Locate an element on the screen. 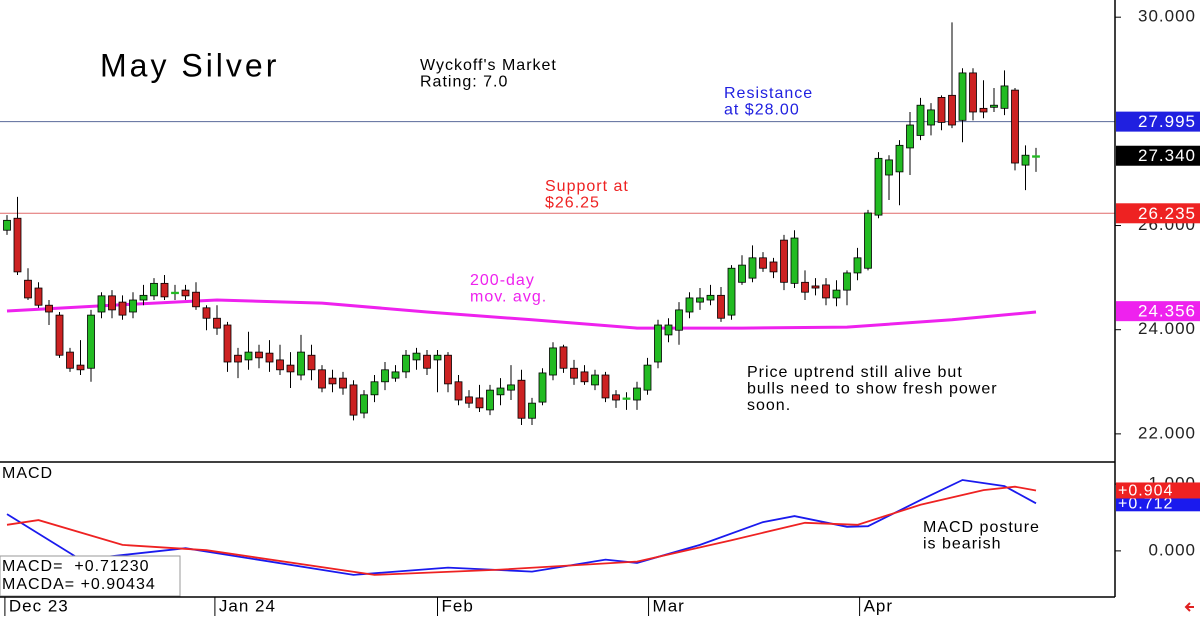 Image resolution: width=1200 pixels, height=621 pixels. scroll-arrow is located at coordinates (1189, 607).